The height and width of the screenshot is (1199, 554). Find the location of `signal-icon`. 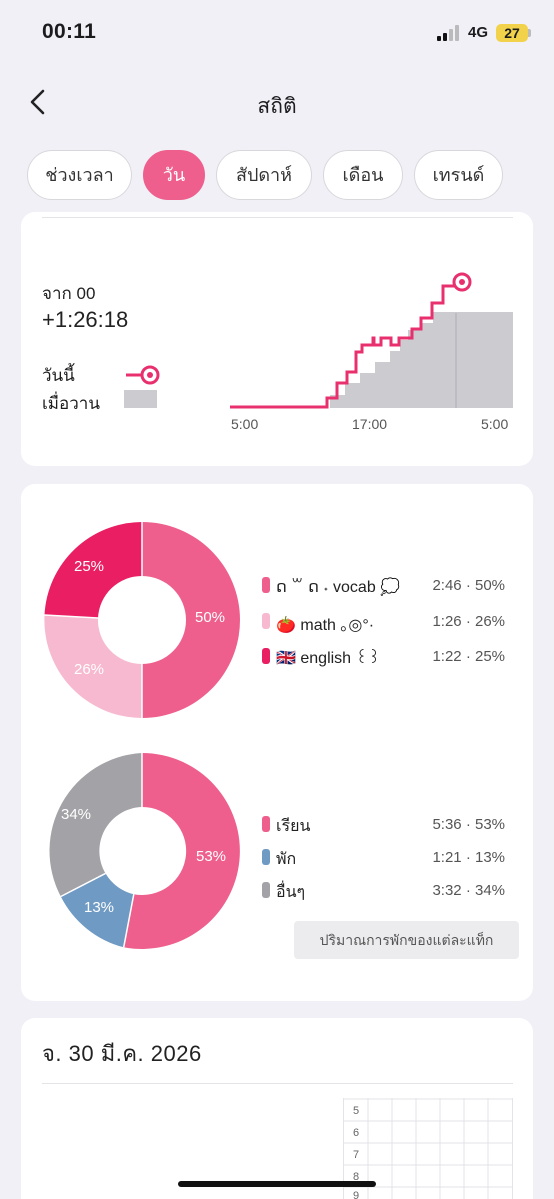

signal-icon is located at coordinates (448, 33).